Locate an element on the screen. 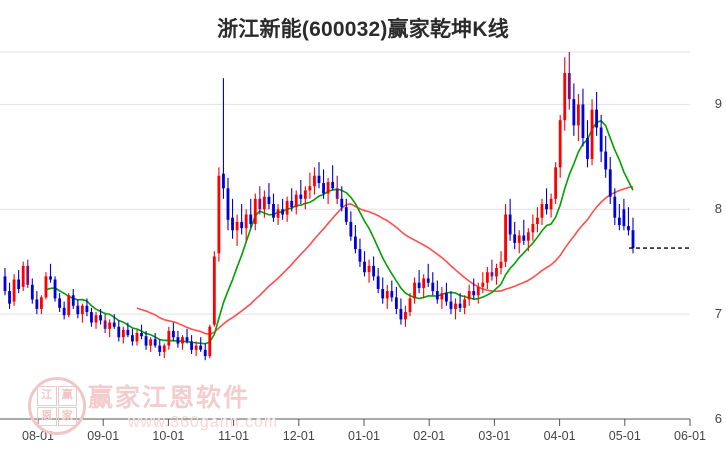 The height and width of the screenshot is (450, 726). x-axis-tick-label: 02-01 is located at coordinates (429, 436).